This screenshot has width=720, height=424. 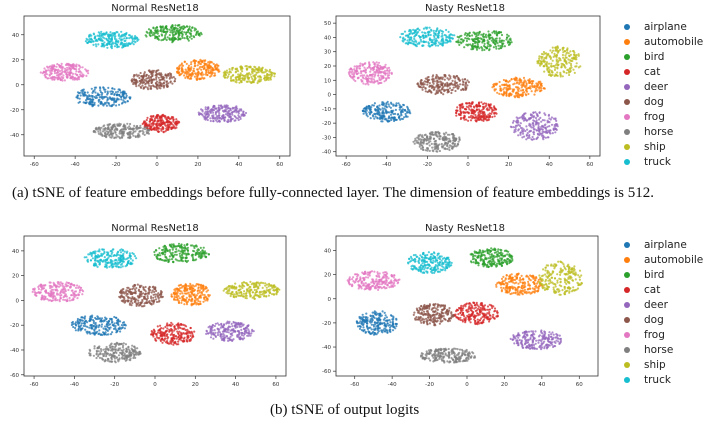 What do you see at coordinates (655, 147) in the screenshot?
I see `legend-label: ship` at bounding box center [655, 147].